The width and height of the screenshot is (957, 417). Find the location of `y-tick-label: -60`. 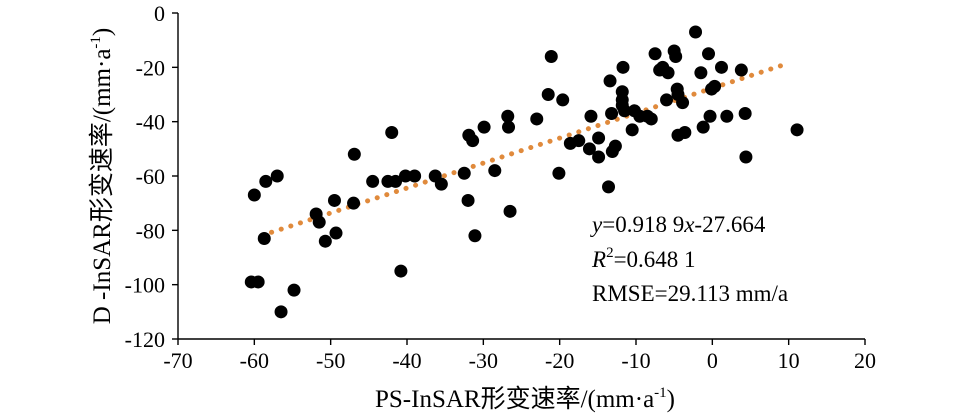

y-tick-label: -60 is located at coordinates (150, 176).